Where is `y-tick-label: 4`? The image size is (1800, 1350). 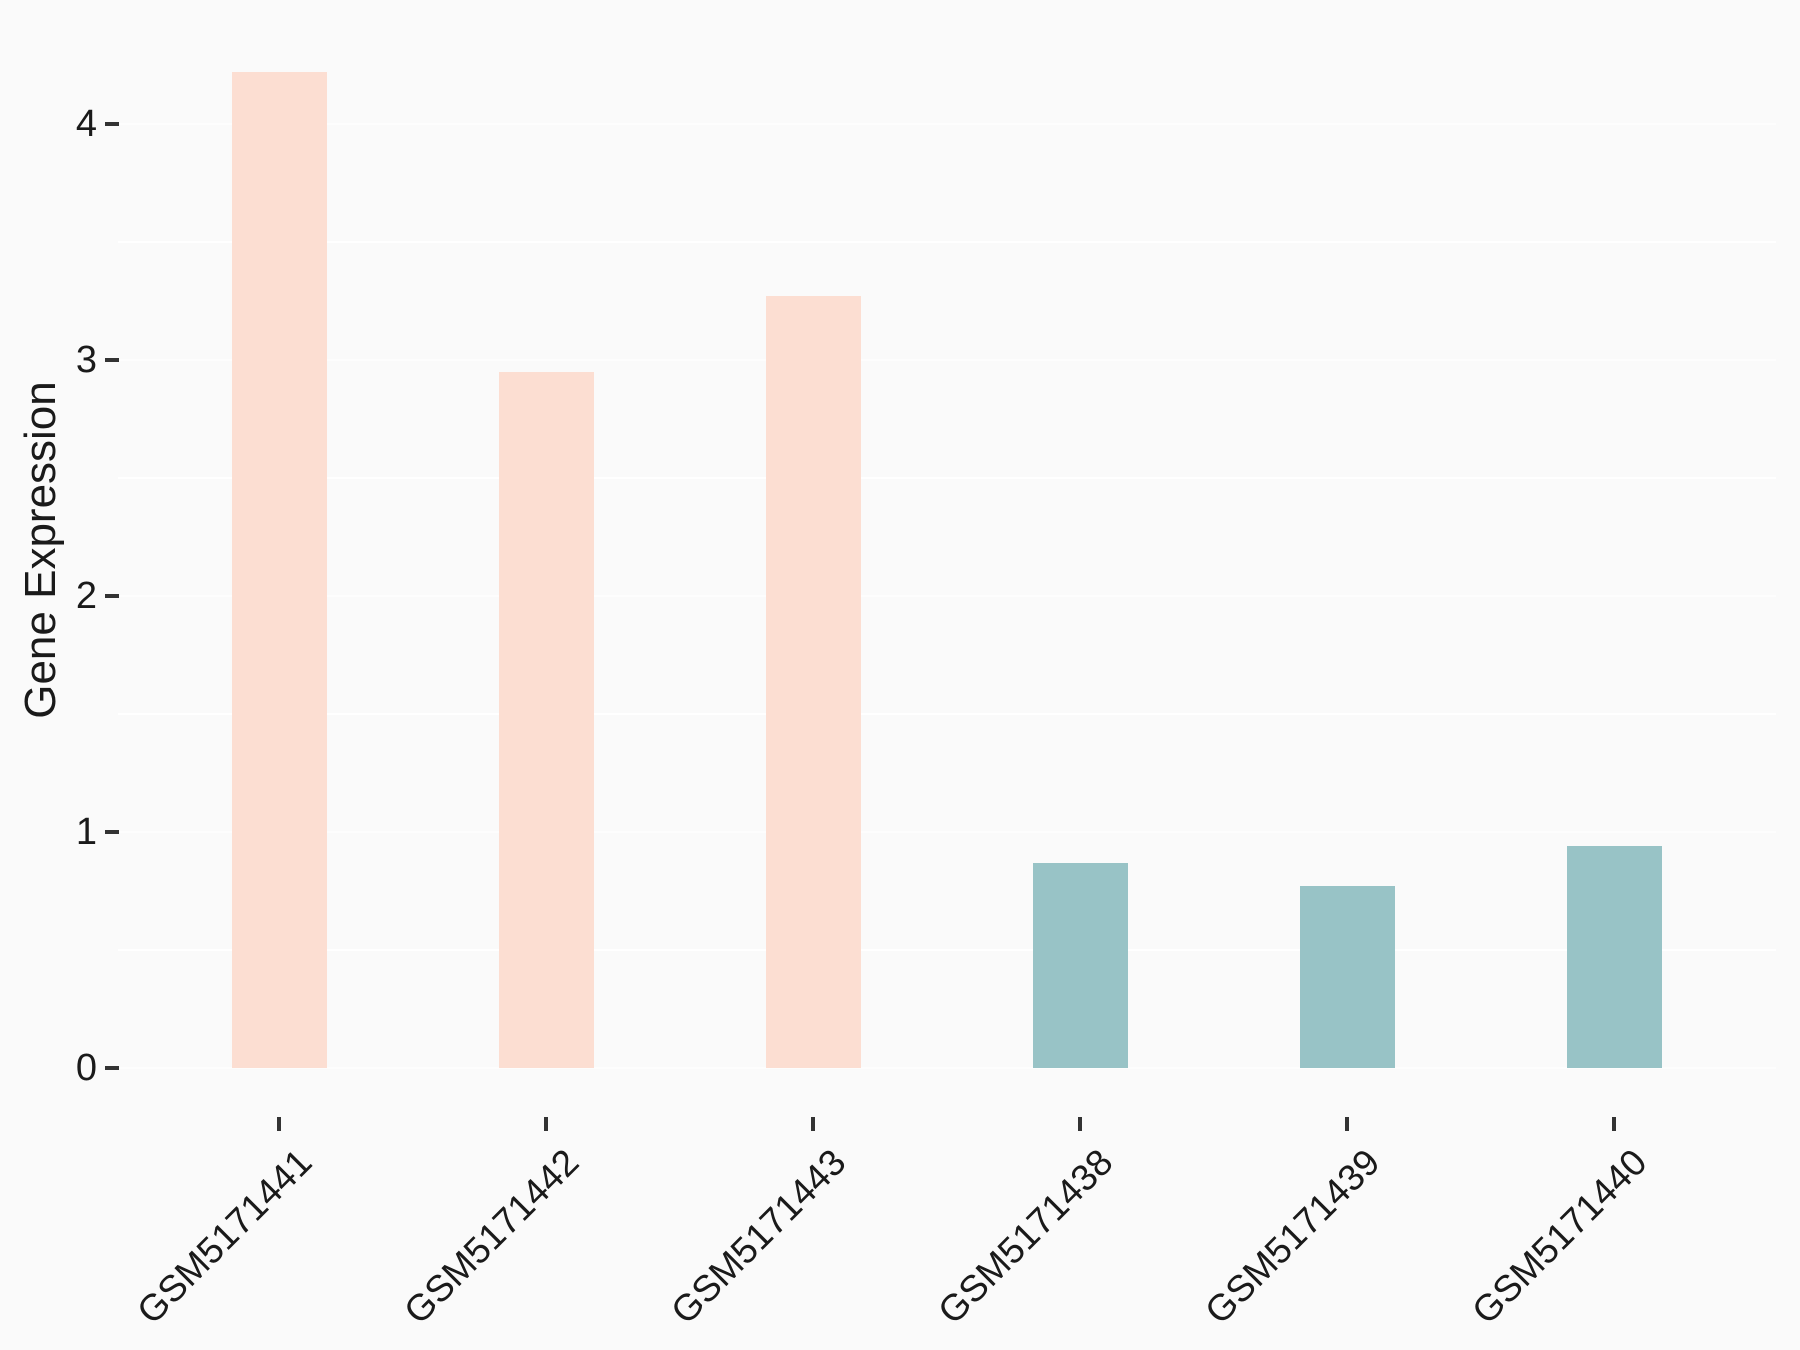
y-tick-label: 4 is located at coordinates (86, 124).